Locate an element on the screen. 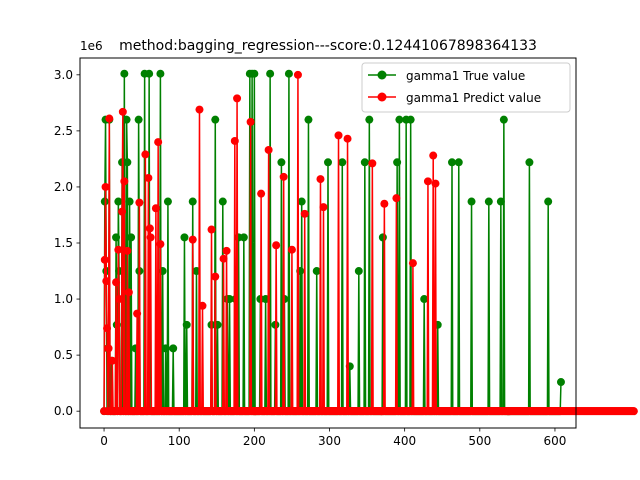  legend-label-true: gamma1 True value is located at coordinates (465, 76).